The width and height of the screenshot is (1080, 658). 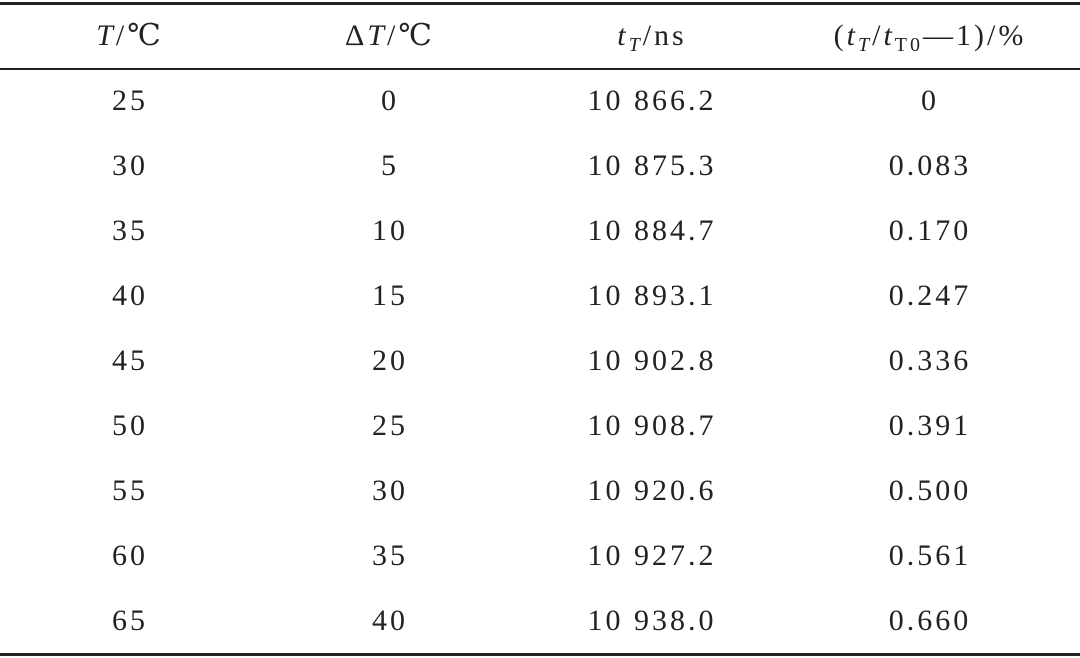 What do you see at coordinates (540, 654) in the screenshot?
I see `bottom-rule` at bounding box center [540, 654].